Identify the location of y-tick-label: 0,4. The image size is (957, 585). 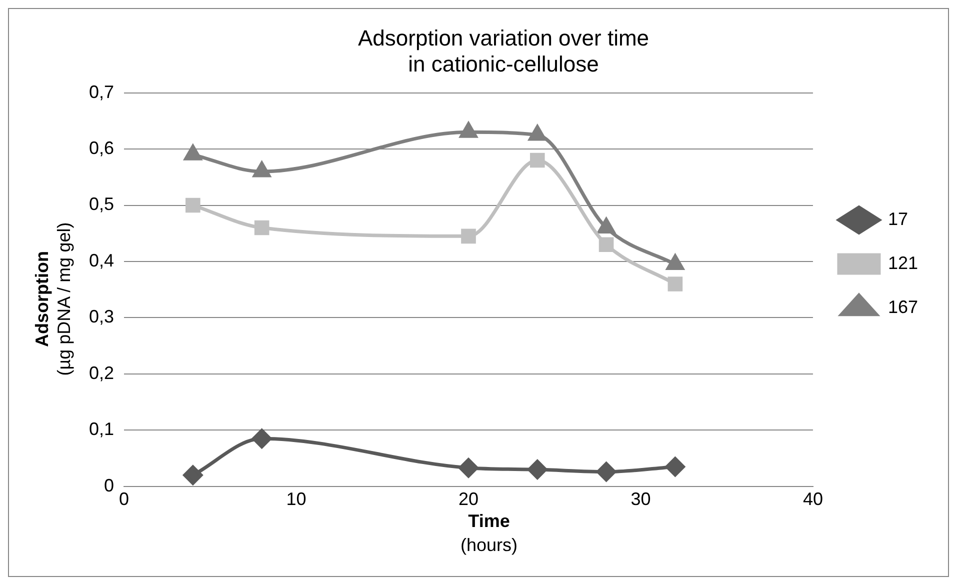
(101, 260).